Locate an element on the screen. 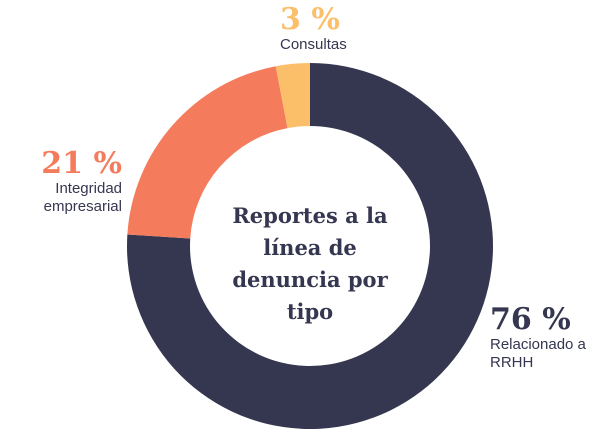  value-label: 3 % is located at coordinates (310, 19).